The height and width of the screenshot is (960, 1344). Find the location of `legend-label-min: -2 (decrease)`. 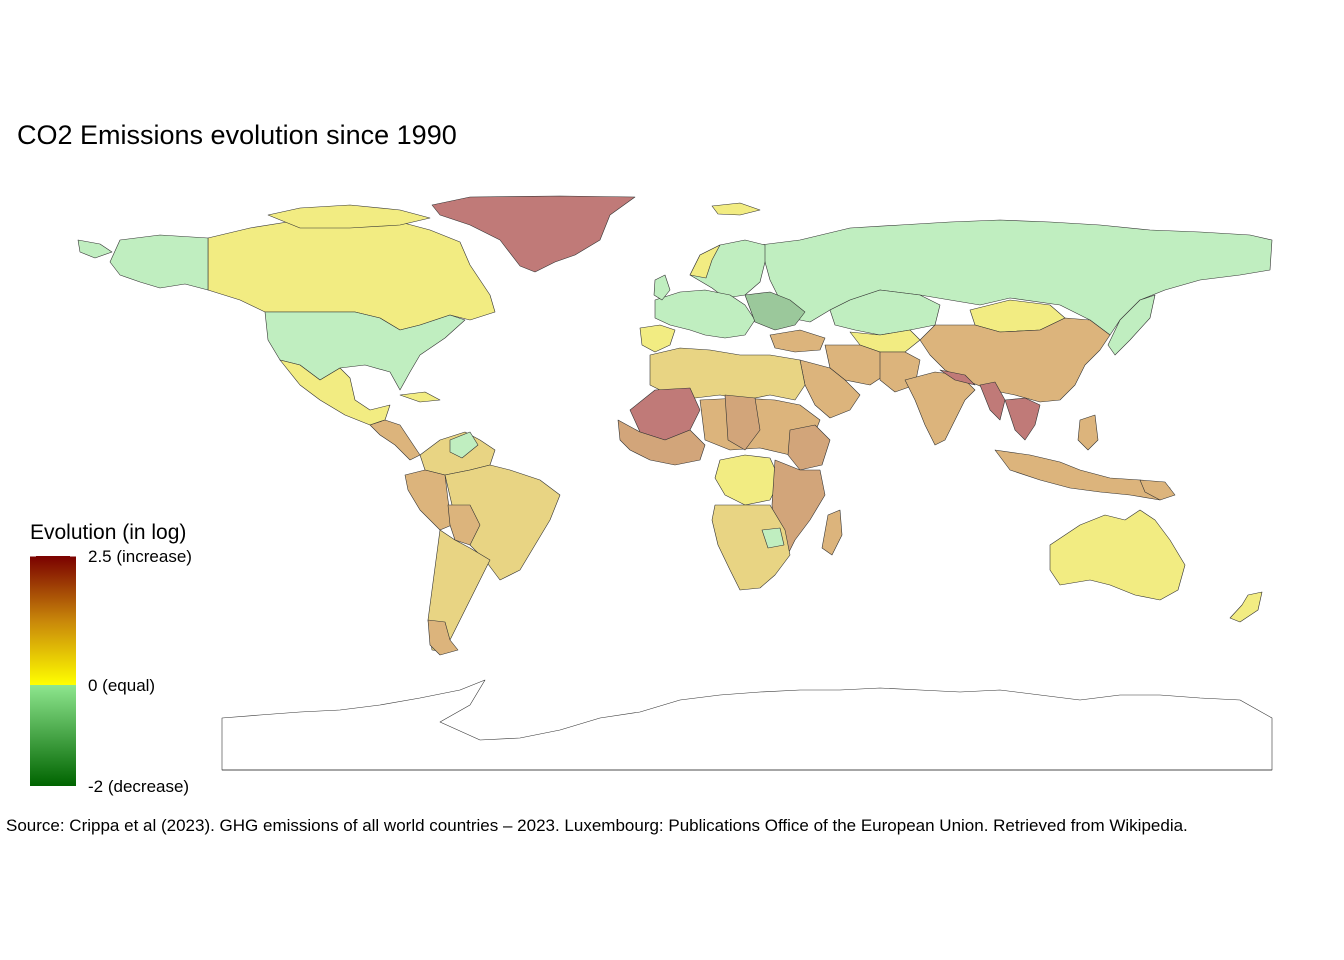

legend-label-min: -2 (decrease) is located at coordinates (139, 786).